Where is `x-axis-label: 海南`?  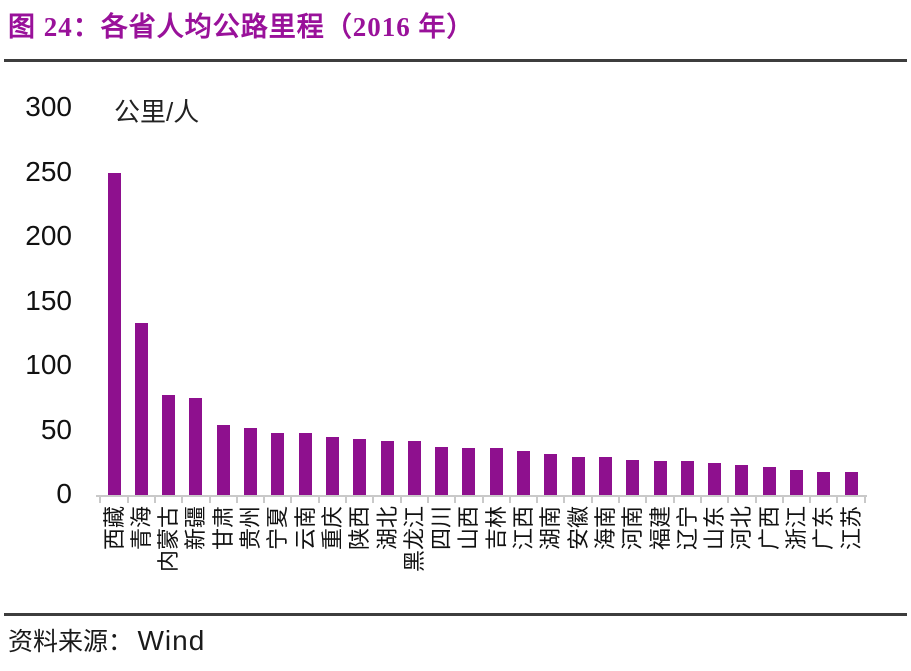 x-axis-label: 海南 is located at coordinates (605, 528).